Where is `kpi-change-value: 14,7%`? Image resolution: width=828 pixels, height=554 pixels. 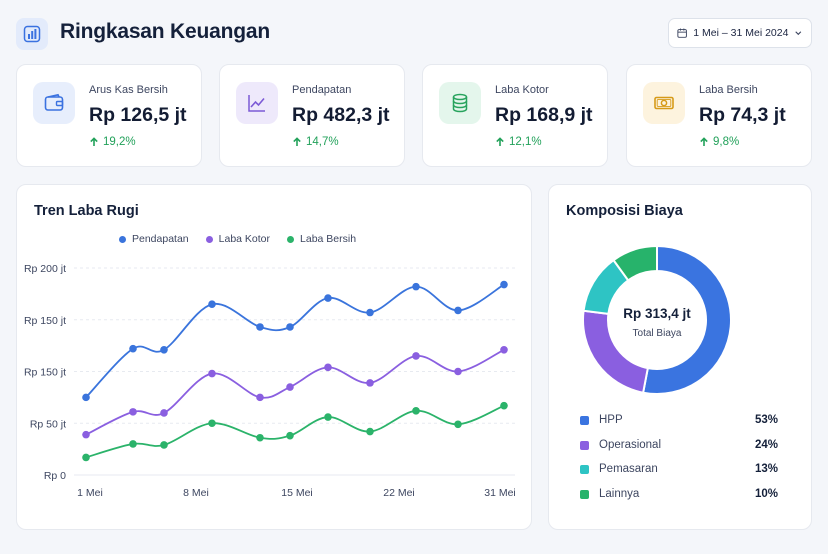
kpi-change-value: 14,7% is located at coordinates (322, 142).